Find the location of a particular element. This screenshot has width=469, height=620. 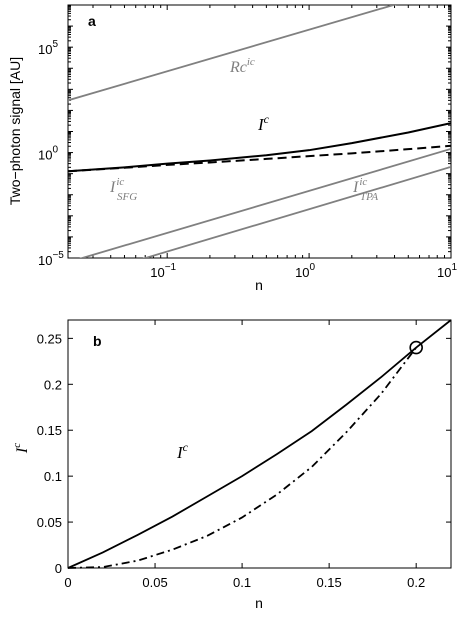

panel-a-x-tick-label: 10¹ is located at coordinates (447, 271).